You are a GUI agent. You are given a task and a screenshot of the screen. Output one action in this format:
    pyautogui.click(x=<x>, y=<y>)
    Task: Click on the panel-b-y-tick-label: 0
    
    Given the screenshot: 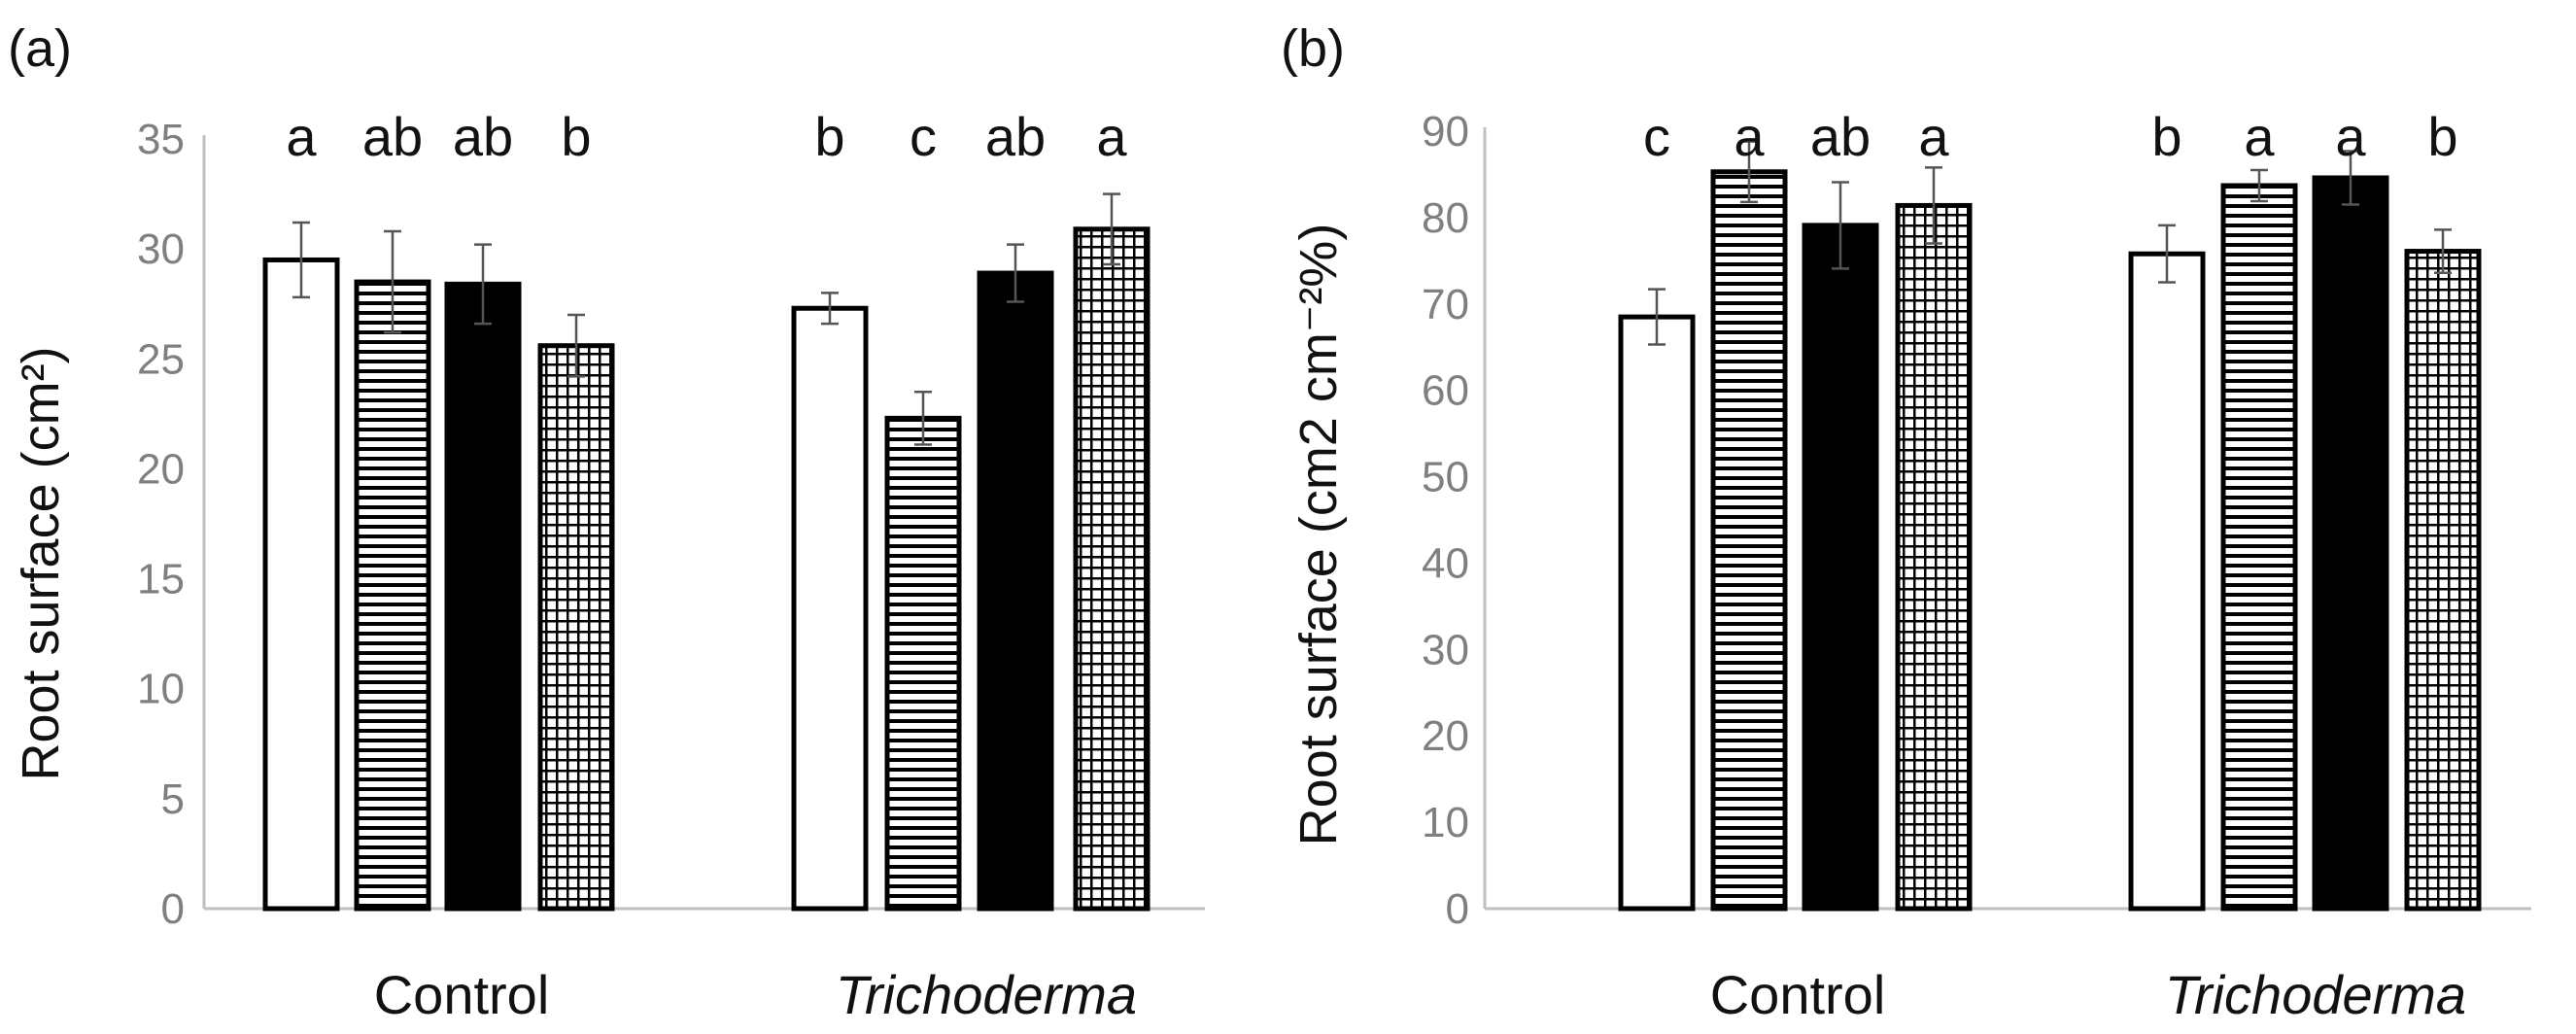 What is the action you would take?
    pyautogui.click(x=1457, y=909)
    